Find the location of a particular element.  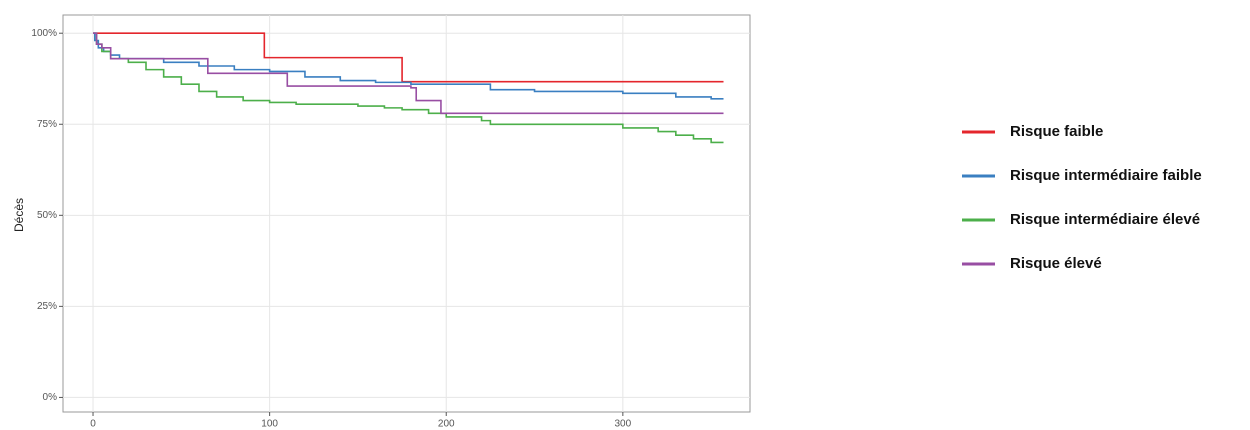

y-tick-label: 0% is located at coordinates (50, 397).